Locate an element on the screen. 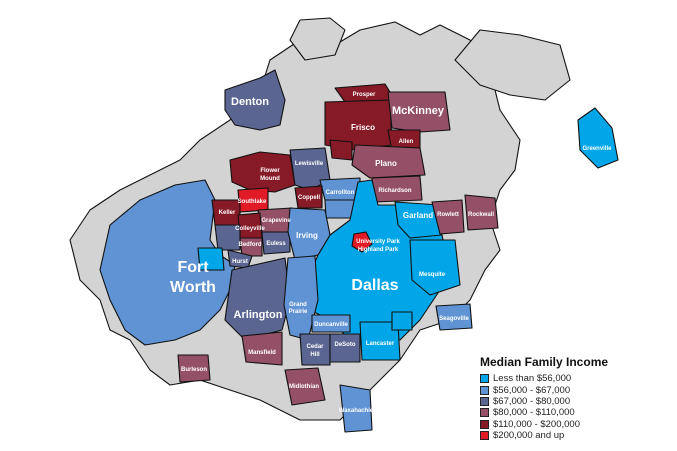  label-midlothian: Midlothian is located at coordinates (304, 387).